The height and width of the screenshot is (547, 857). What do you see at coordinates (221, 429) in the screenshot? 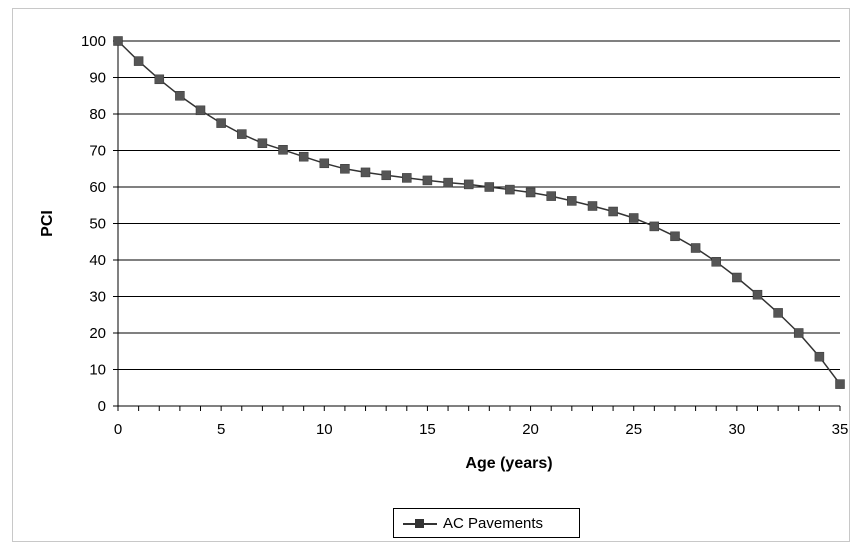
I see `x-tick-label: 5` at bounding box center [221, 429].